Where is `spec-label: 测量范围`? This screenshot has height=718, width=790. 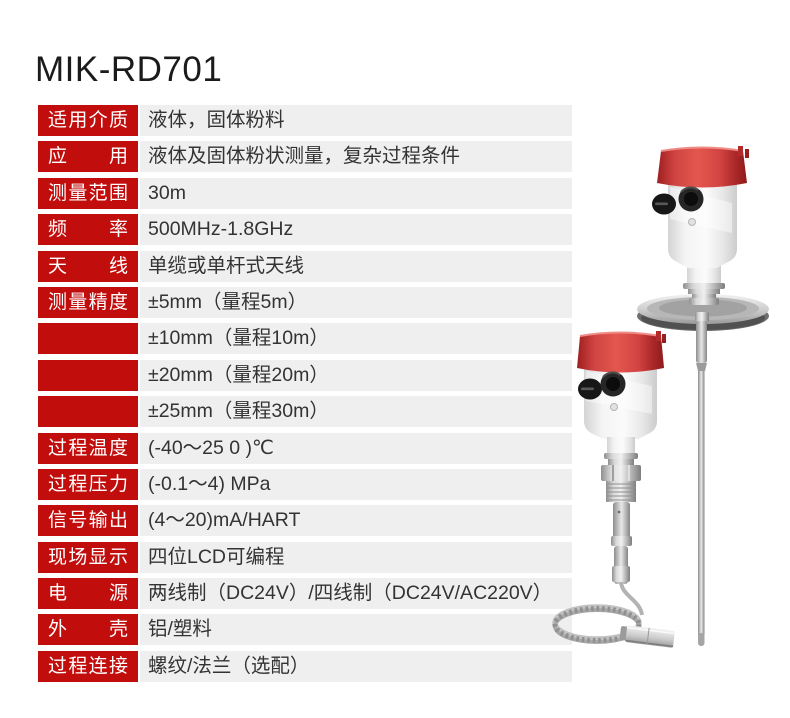
spec-label: 测量范围 is located at coordinates (88, 193).